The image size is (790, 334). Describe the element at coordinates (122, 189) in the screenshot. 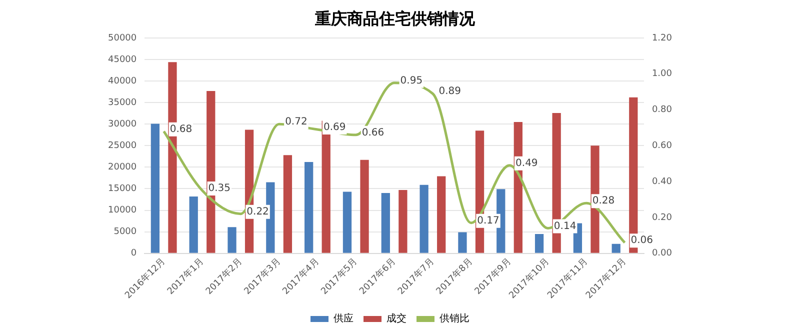

I see `y-tick-label: 15000` at that location.